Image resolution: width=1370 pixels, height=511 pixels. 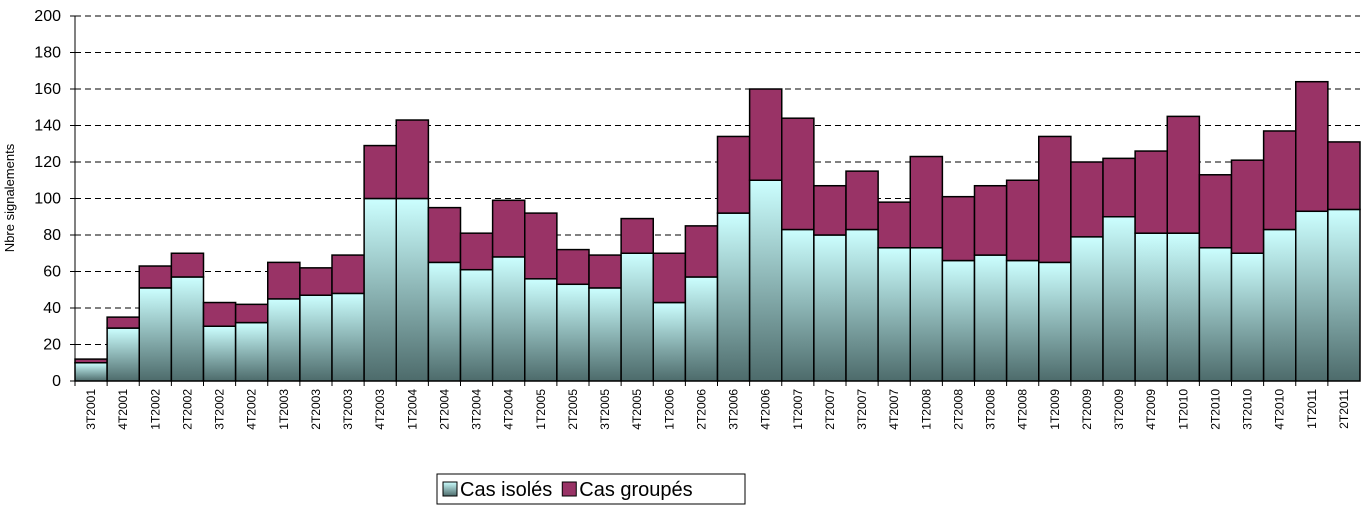 I want to click on x-tick-label: 2T2008, so click(x=958, y=409).